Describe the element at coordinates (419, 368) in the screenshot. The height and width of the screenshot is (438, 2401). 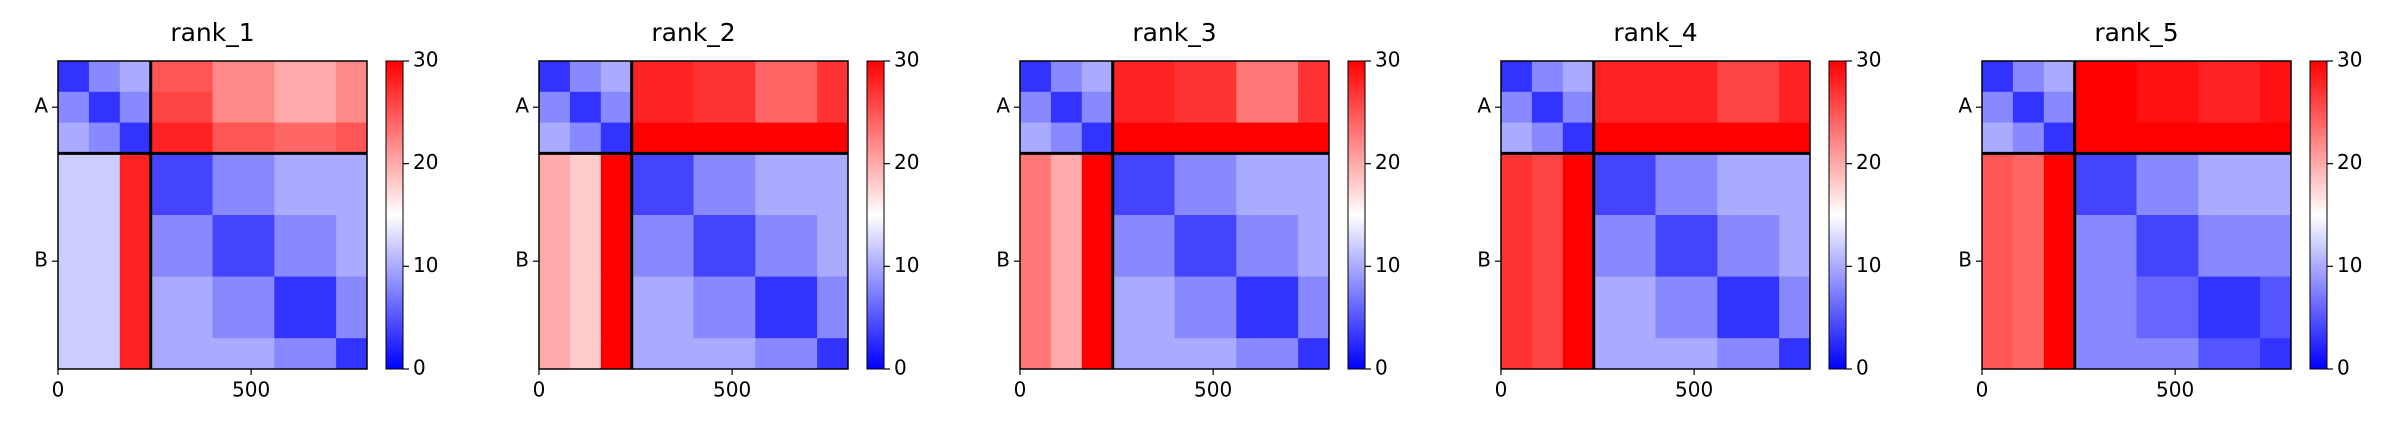
I see `colorbar-tick-label: 0` at that location.